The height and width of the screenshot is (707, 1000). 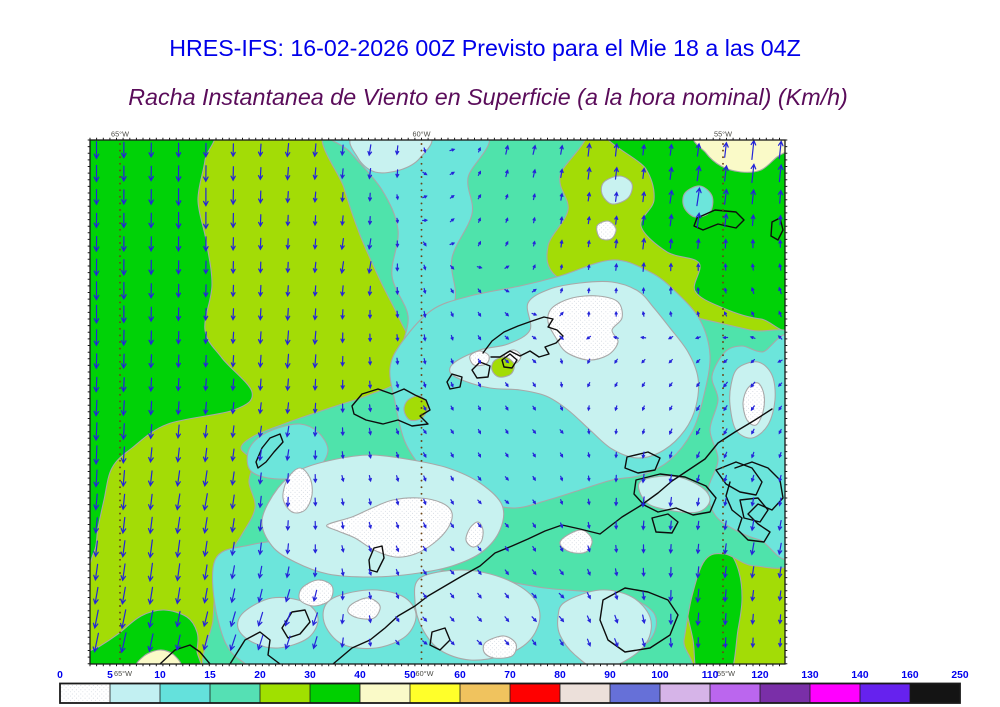 I want to click on svg-text: 20, so click(x=260, y=675).